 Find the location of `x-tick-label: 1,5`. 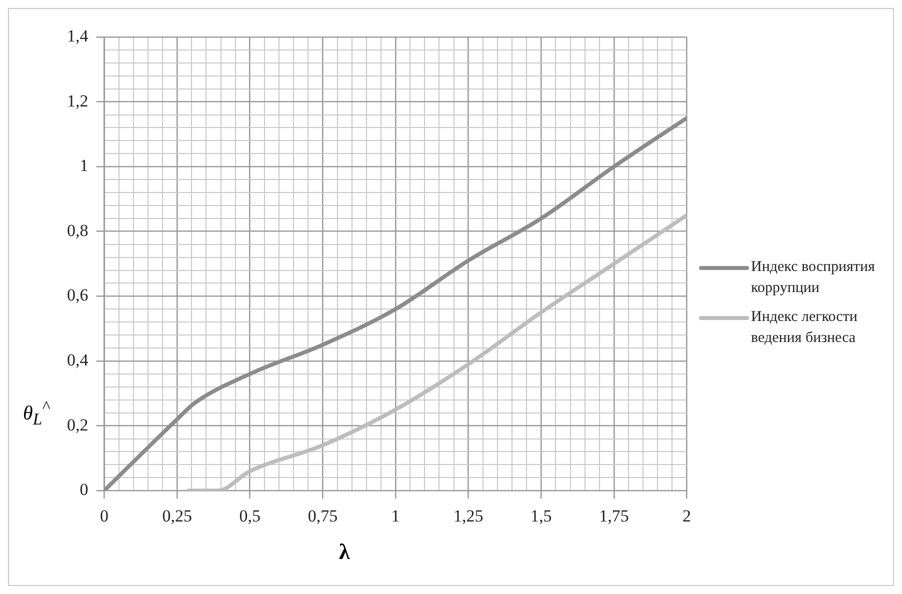

x-tick-label: 1,5 is located at coordinates (541, 516).